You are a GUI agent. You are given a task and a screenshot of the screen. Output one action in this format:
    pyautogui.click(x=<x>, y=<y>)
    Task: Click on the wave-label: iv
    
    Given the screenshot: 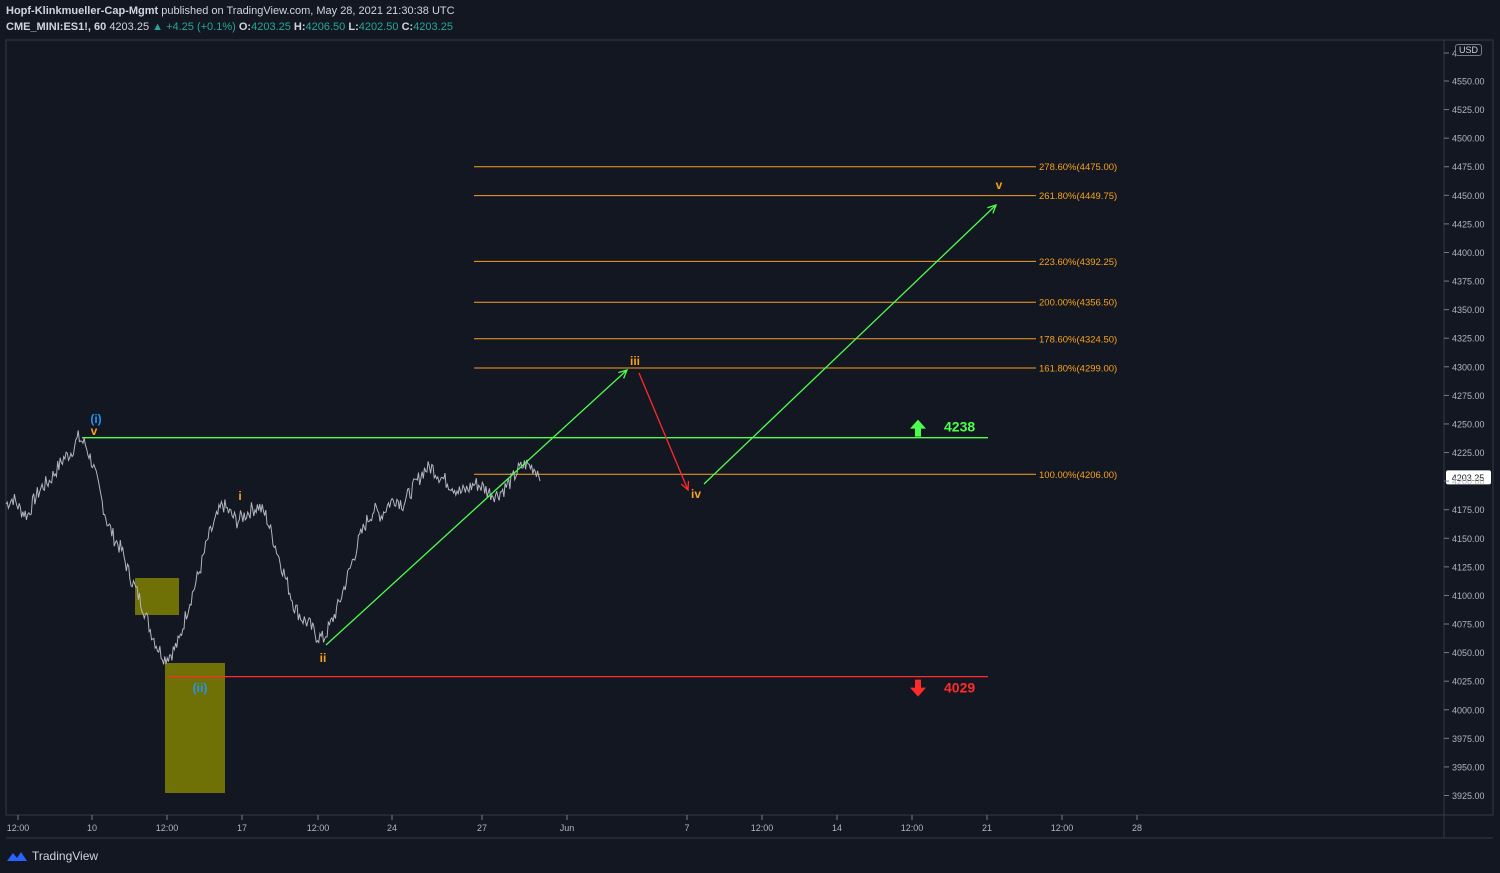 What is the action you would take?
    pyautogui.click(x=696, y=494)
    